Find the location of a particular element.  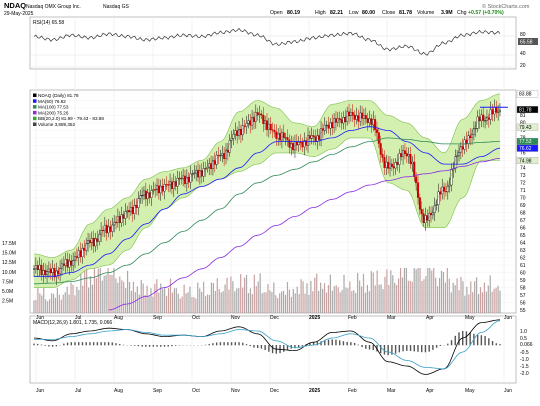

ohlc-close-label: Close is located at coordinates (388, 13).